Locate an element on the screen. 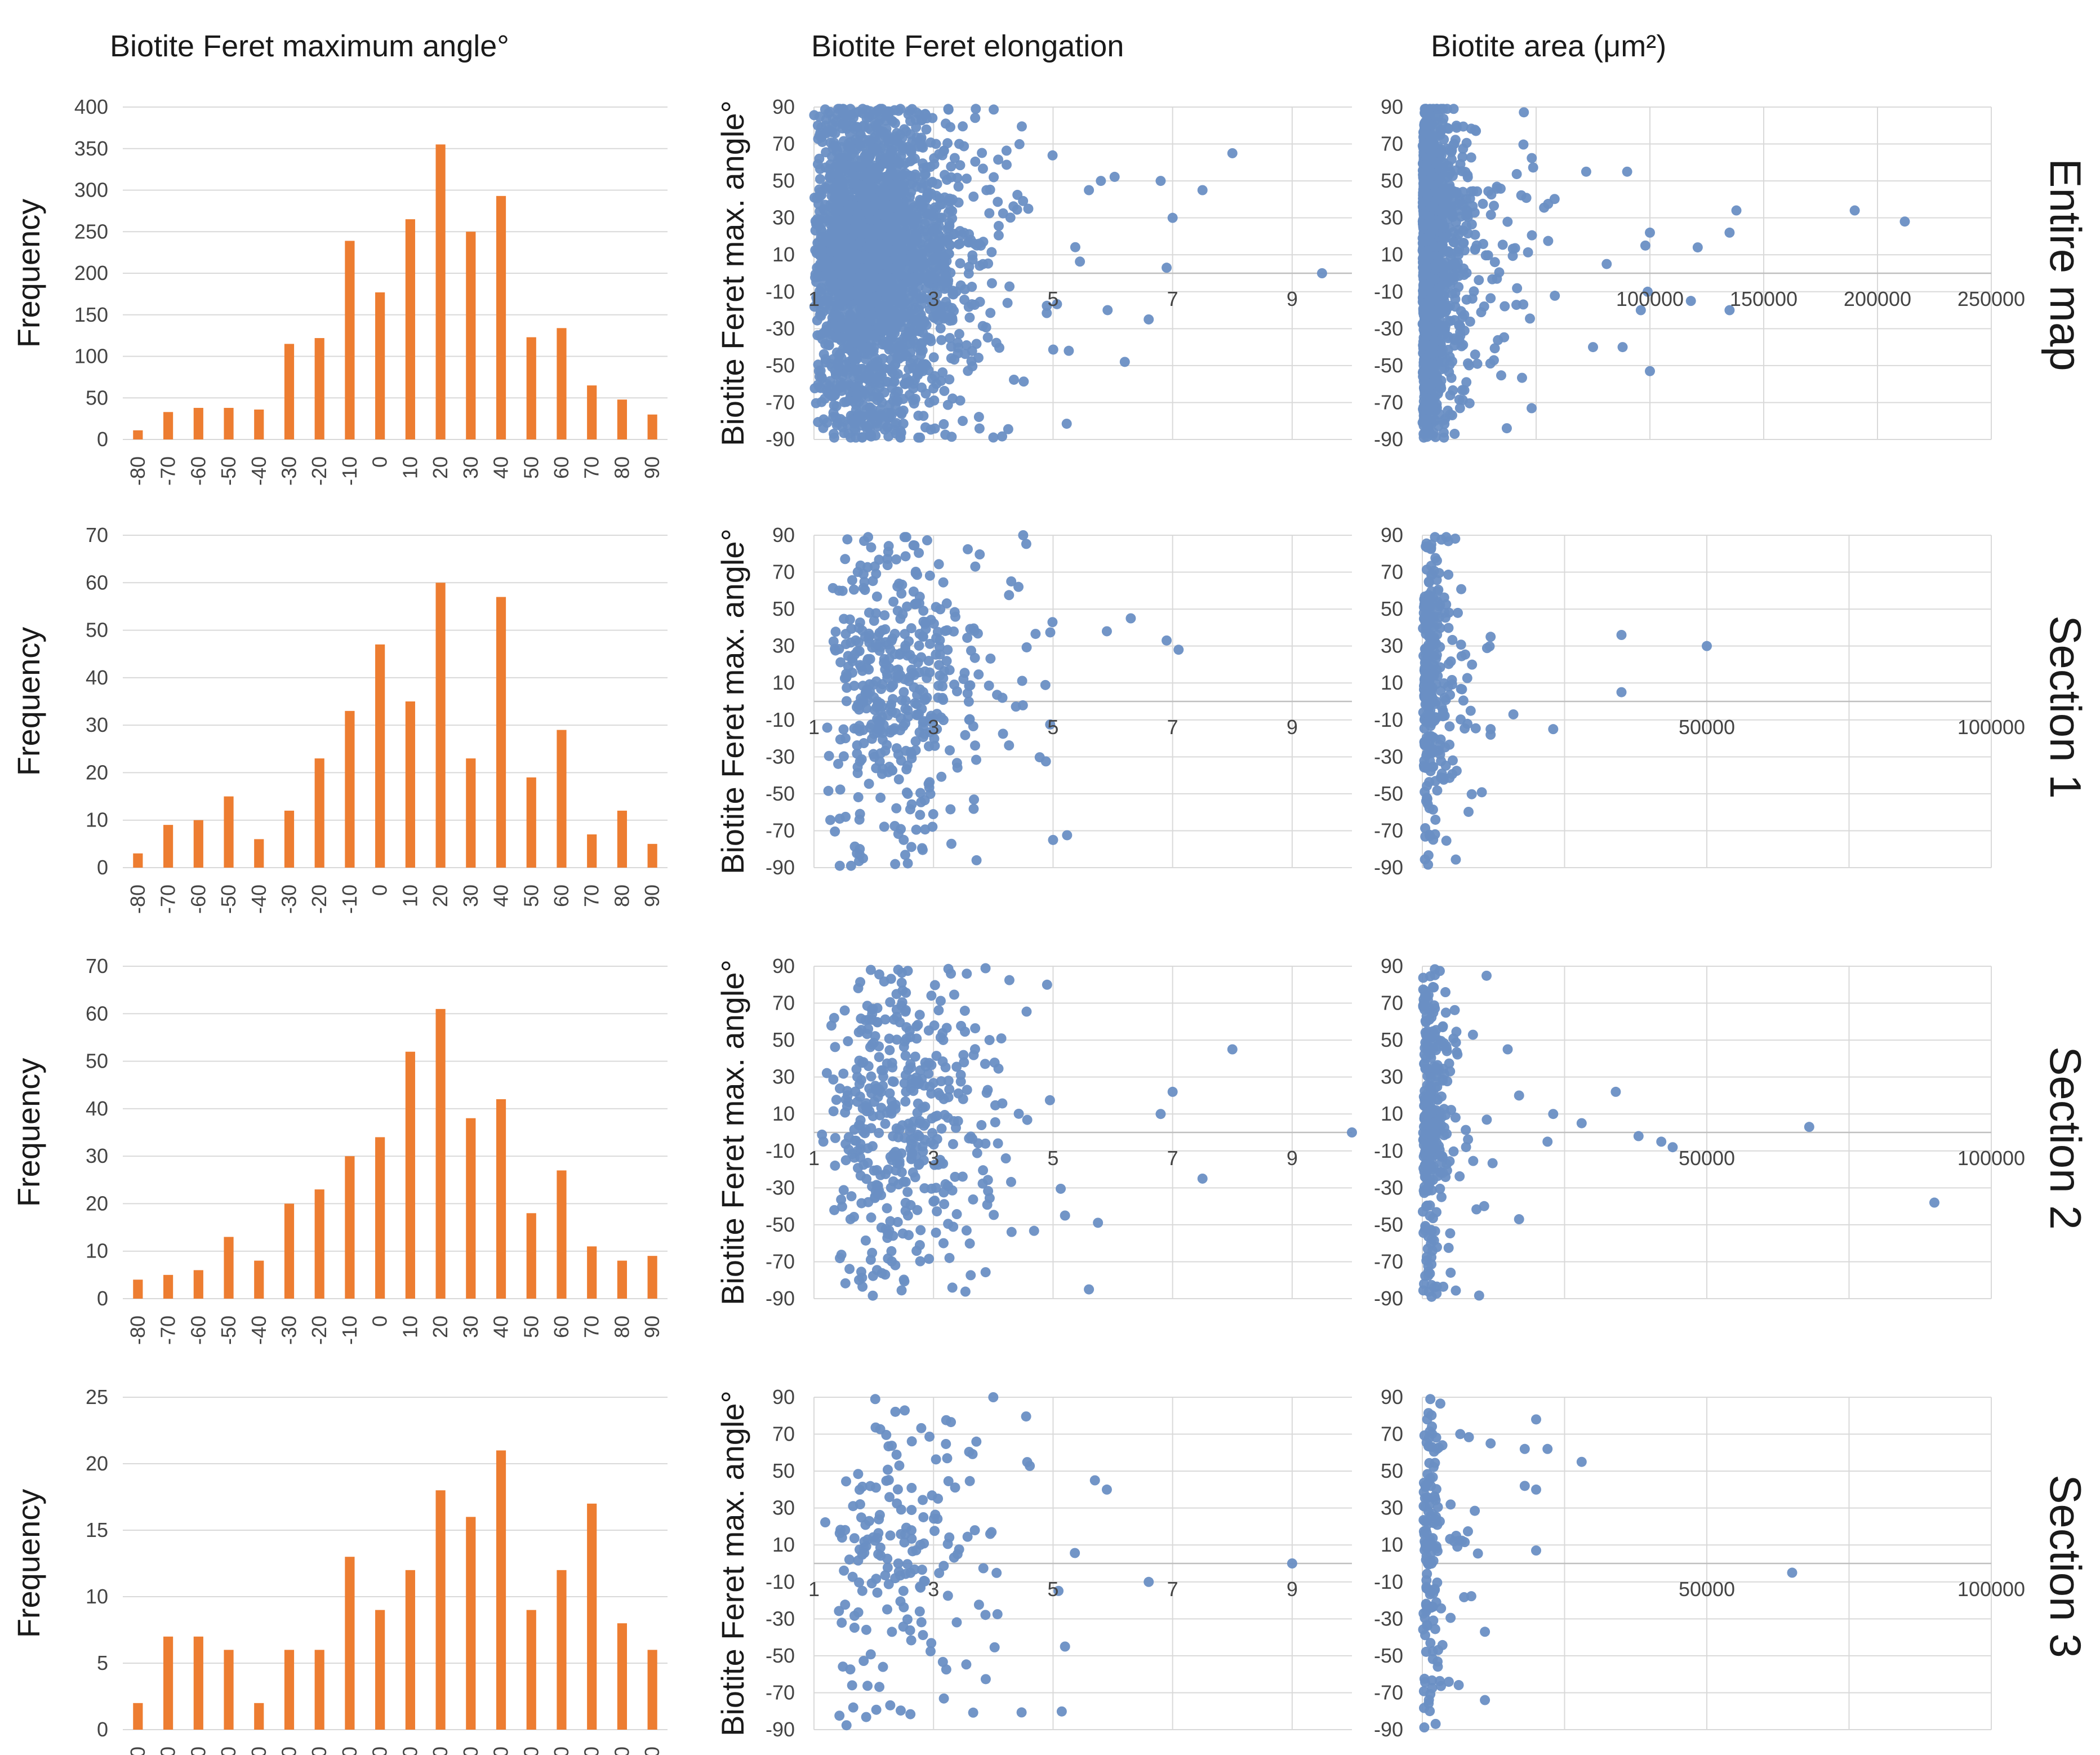 The image size is (2100, 1755). x-tick-label: 90 is located at coordinates (652, 1751).